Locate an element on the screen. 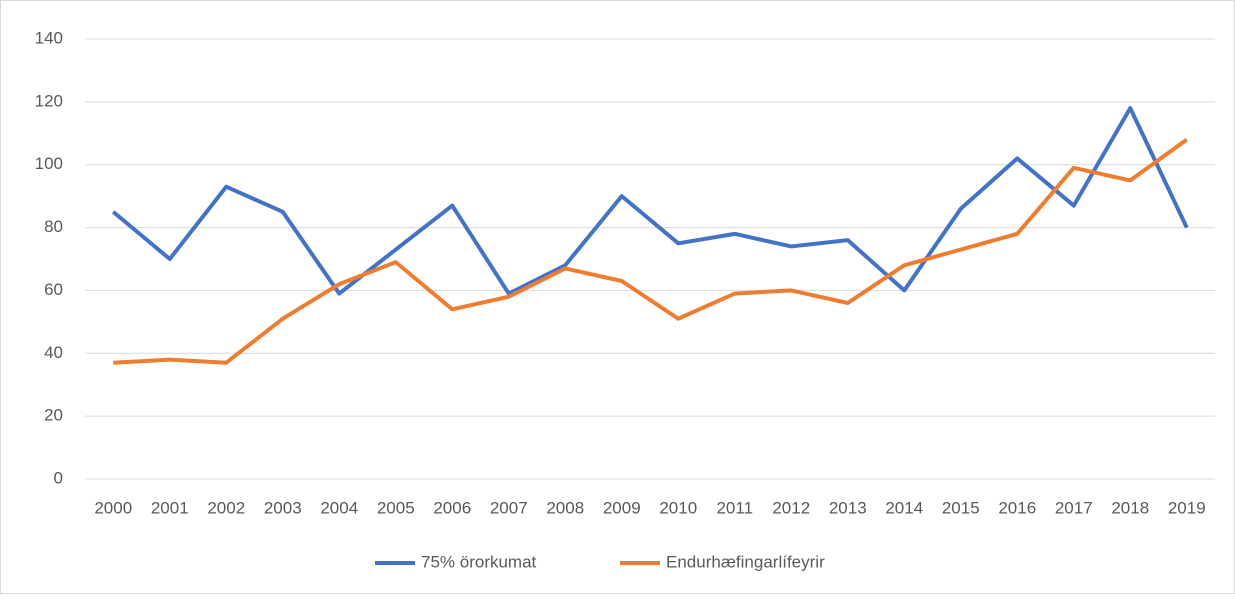 Image resolution: width=1235 pixels, height=599 pixels. x-tick-label: 2008 is located at coordinates (565, 507).